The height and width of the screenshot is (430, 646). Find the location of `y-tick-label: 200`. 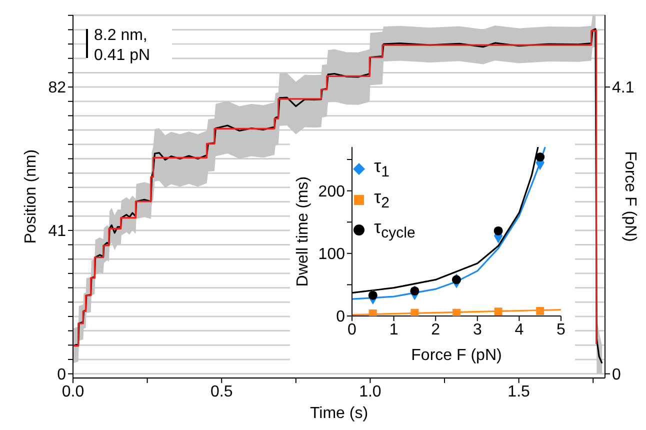

y-tick-label: 200 is located at coordinates (332, 191).